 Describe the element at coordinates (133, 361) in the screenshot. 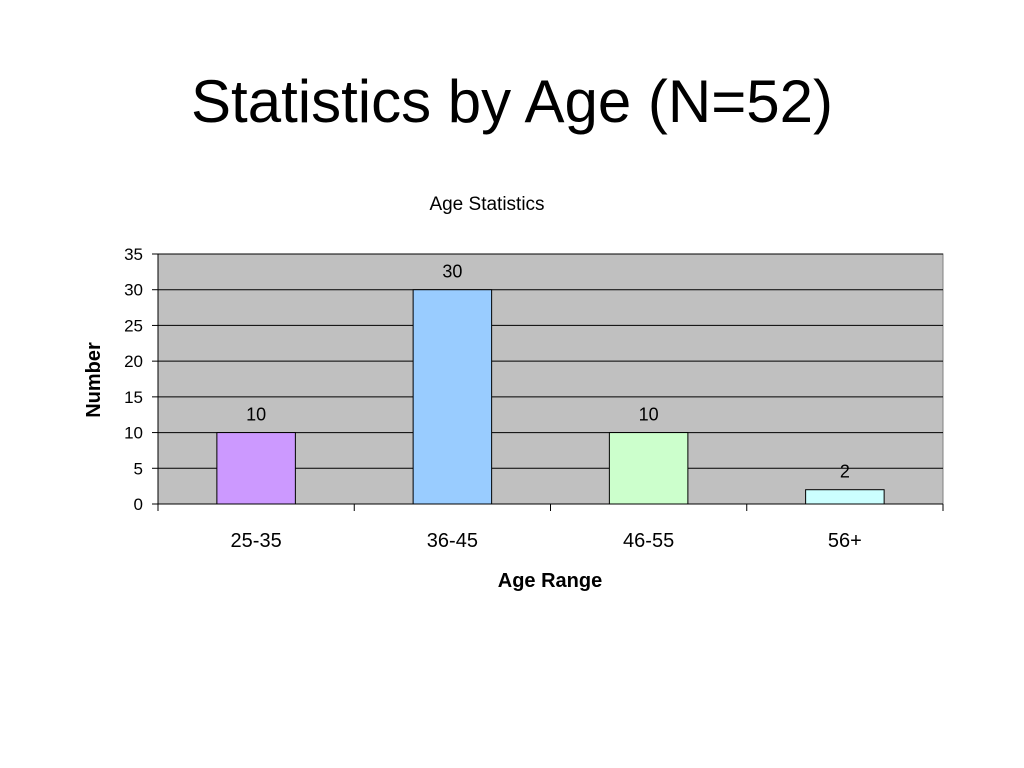

I see `y-tick-label: 20` at that location.